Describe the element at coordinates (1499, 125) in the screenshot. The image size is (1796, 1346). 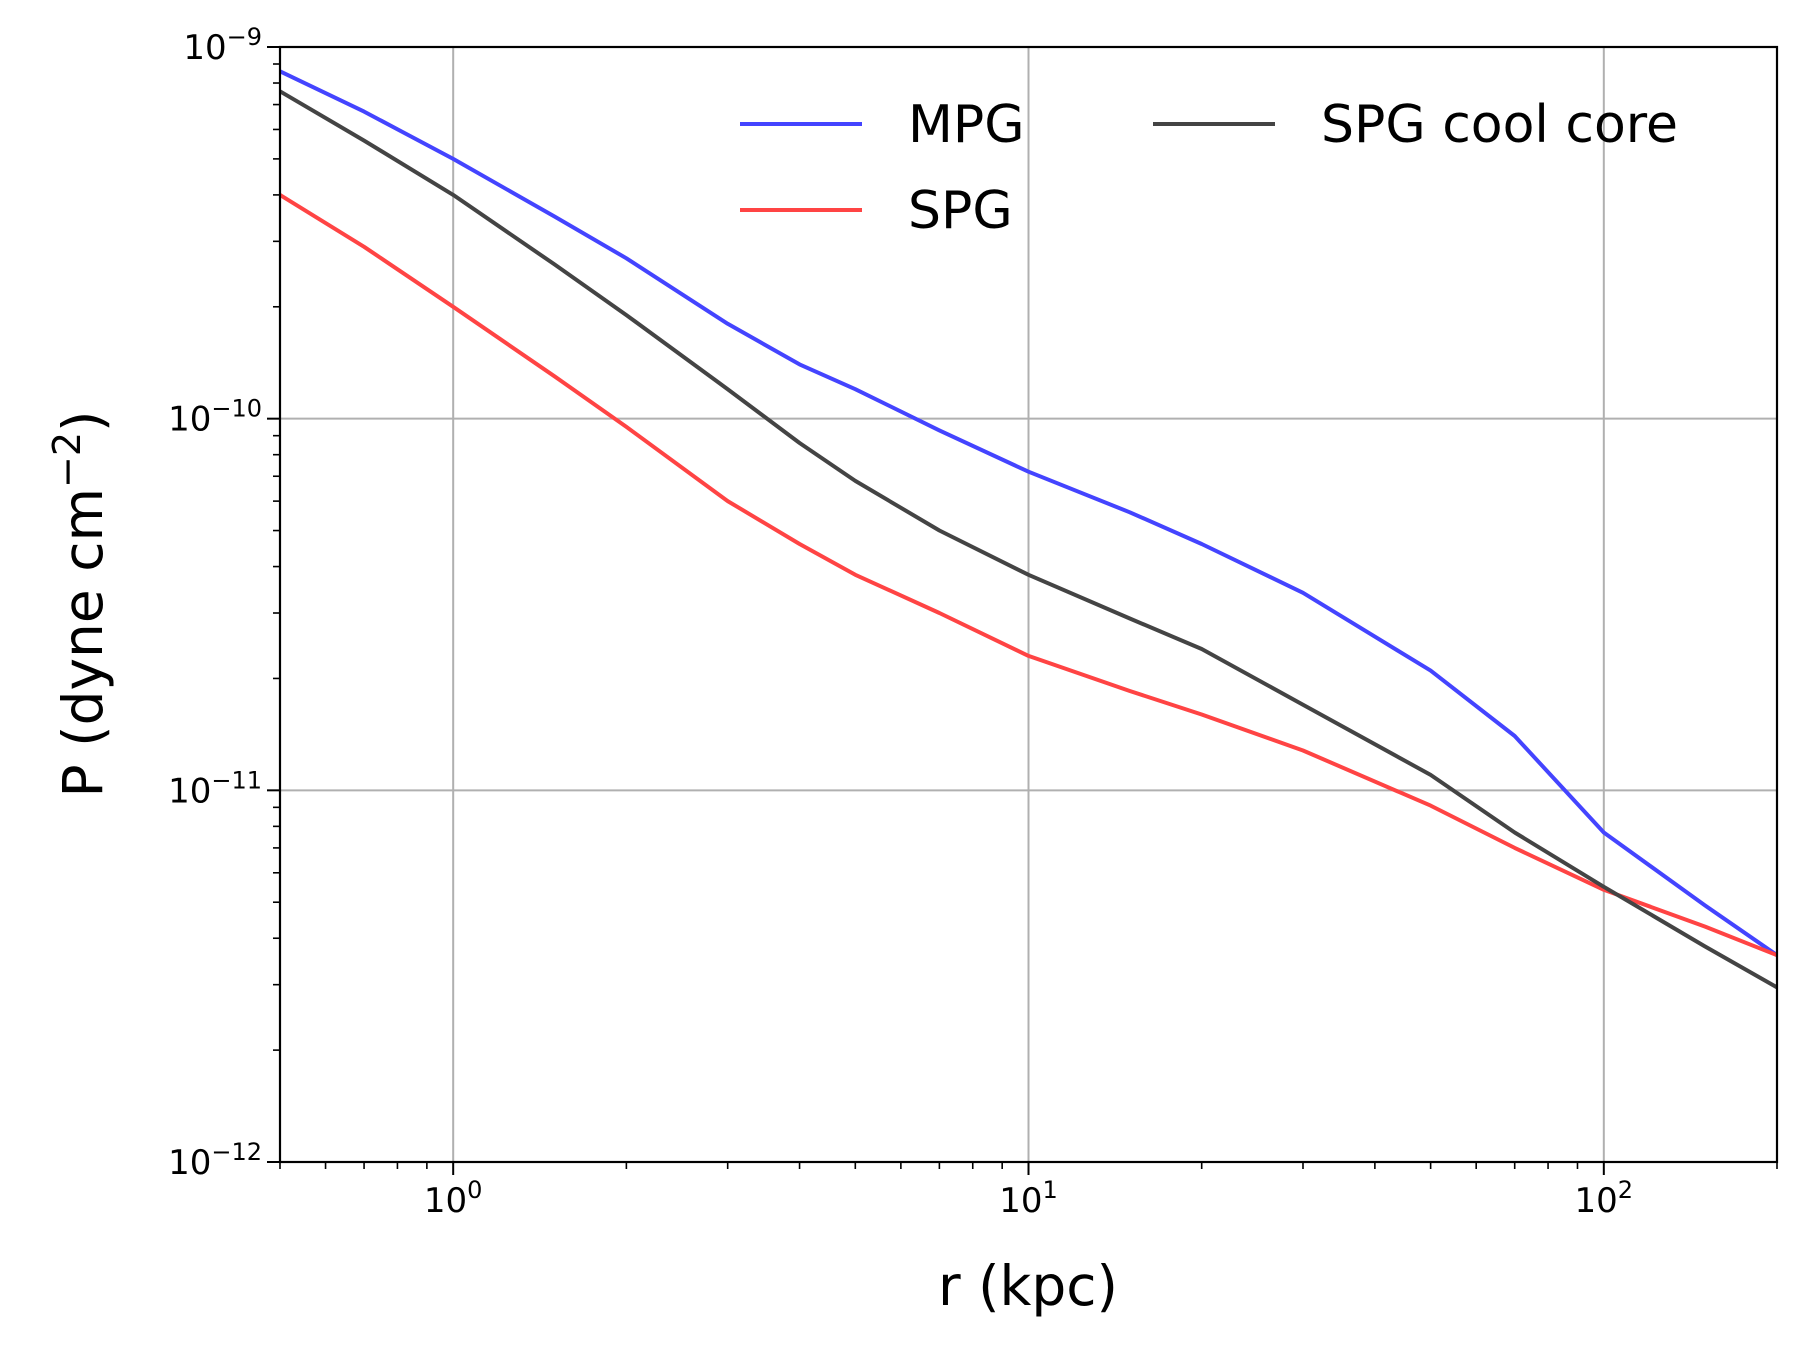
I see `legend-label-spg-cool-core: SPG cool core` at that location.